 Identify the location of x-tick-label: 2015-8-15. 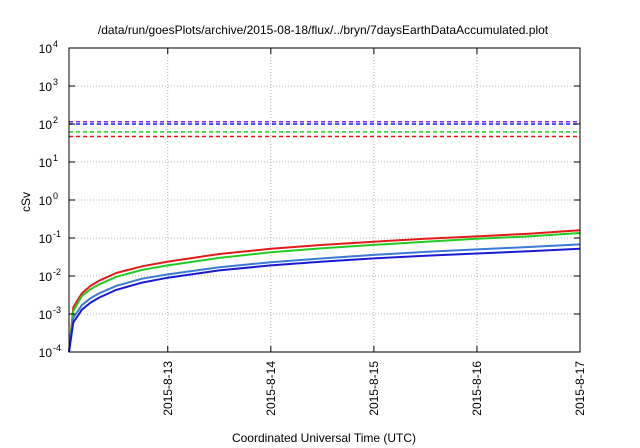
(374, 388).